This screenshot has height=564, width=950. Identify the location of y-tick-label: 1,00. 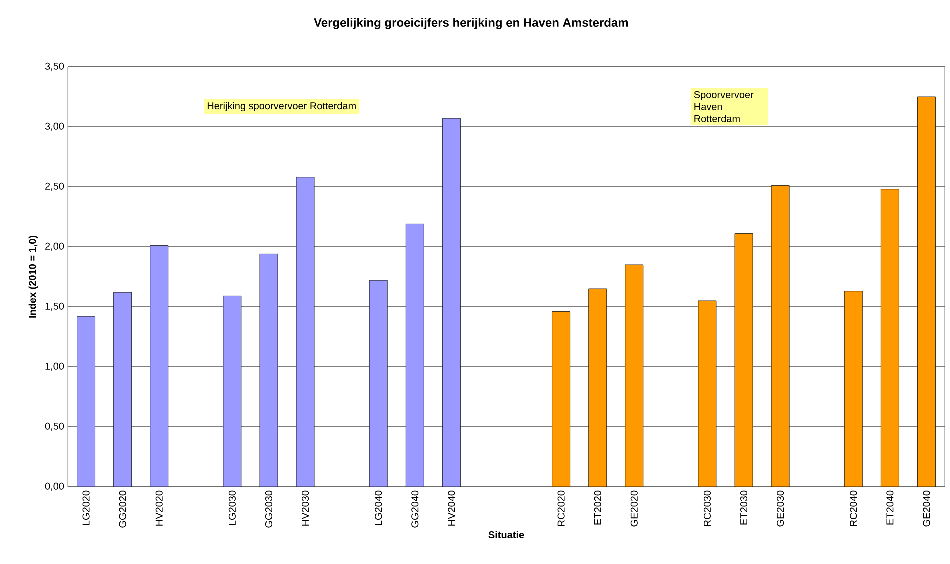
(55, 367).